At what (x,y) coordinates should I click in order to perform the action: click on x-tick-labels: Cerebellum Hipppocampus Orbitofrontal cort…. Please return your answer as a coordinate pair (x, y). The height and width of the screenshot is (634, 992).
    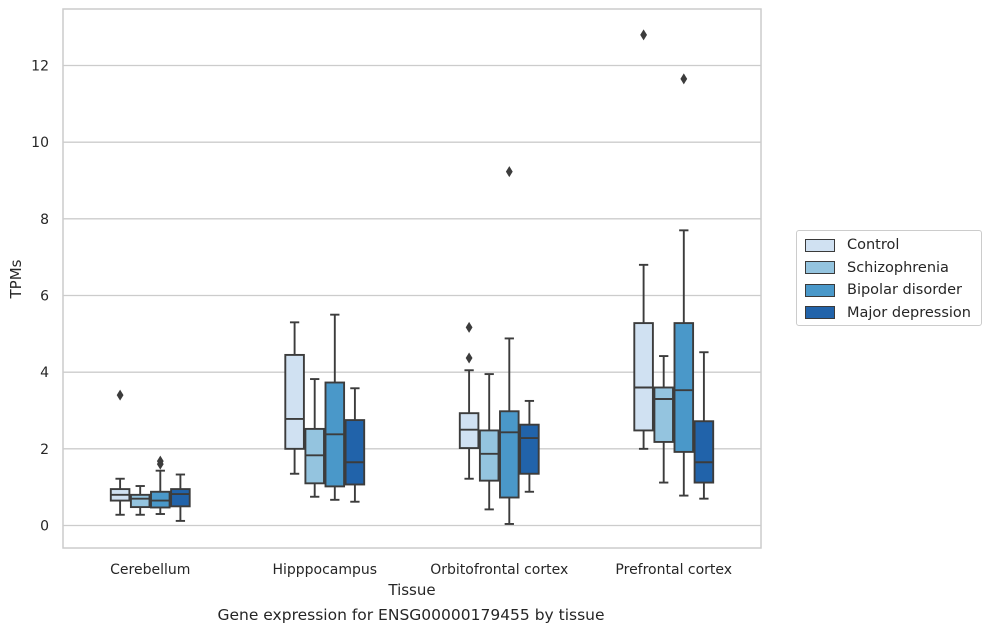
    Looking at the image, I should click on (421, 570).